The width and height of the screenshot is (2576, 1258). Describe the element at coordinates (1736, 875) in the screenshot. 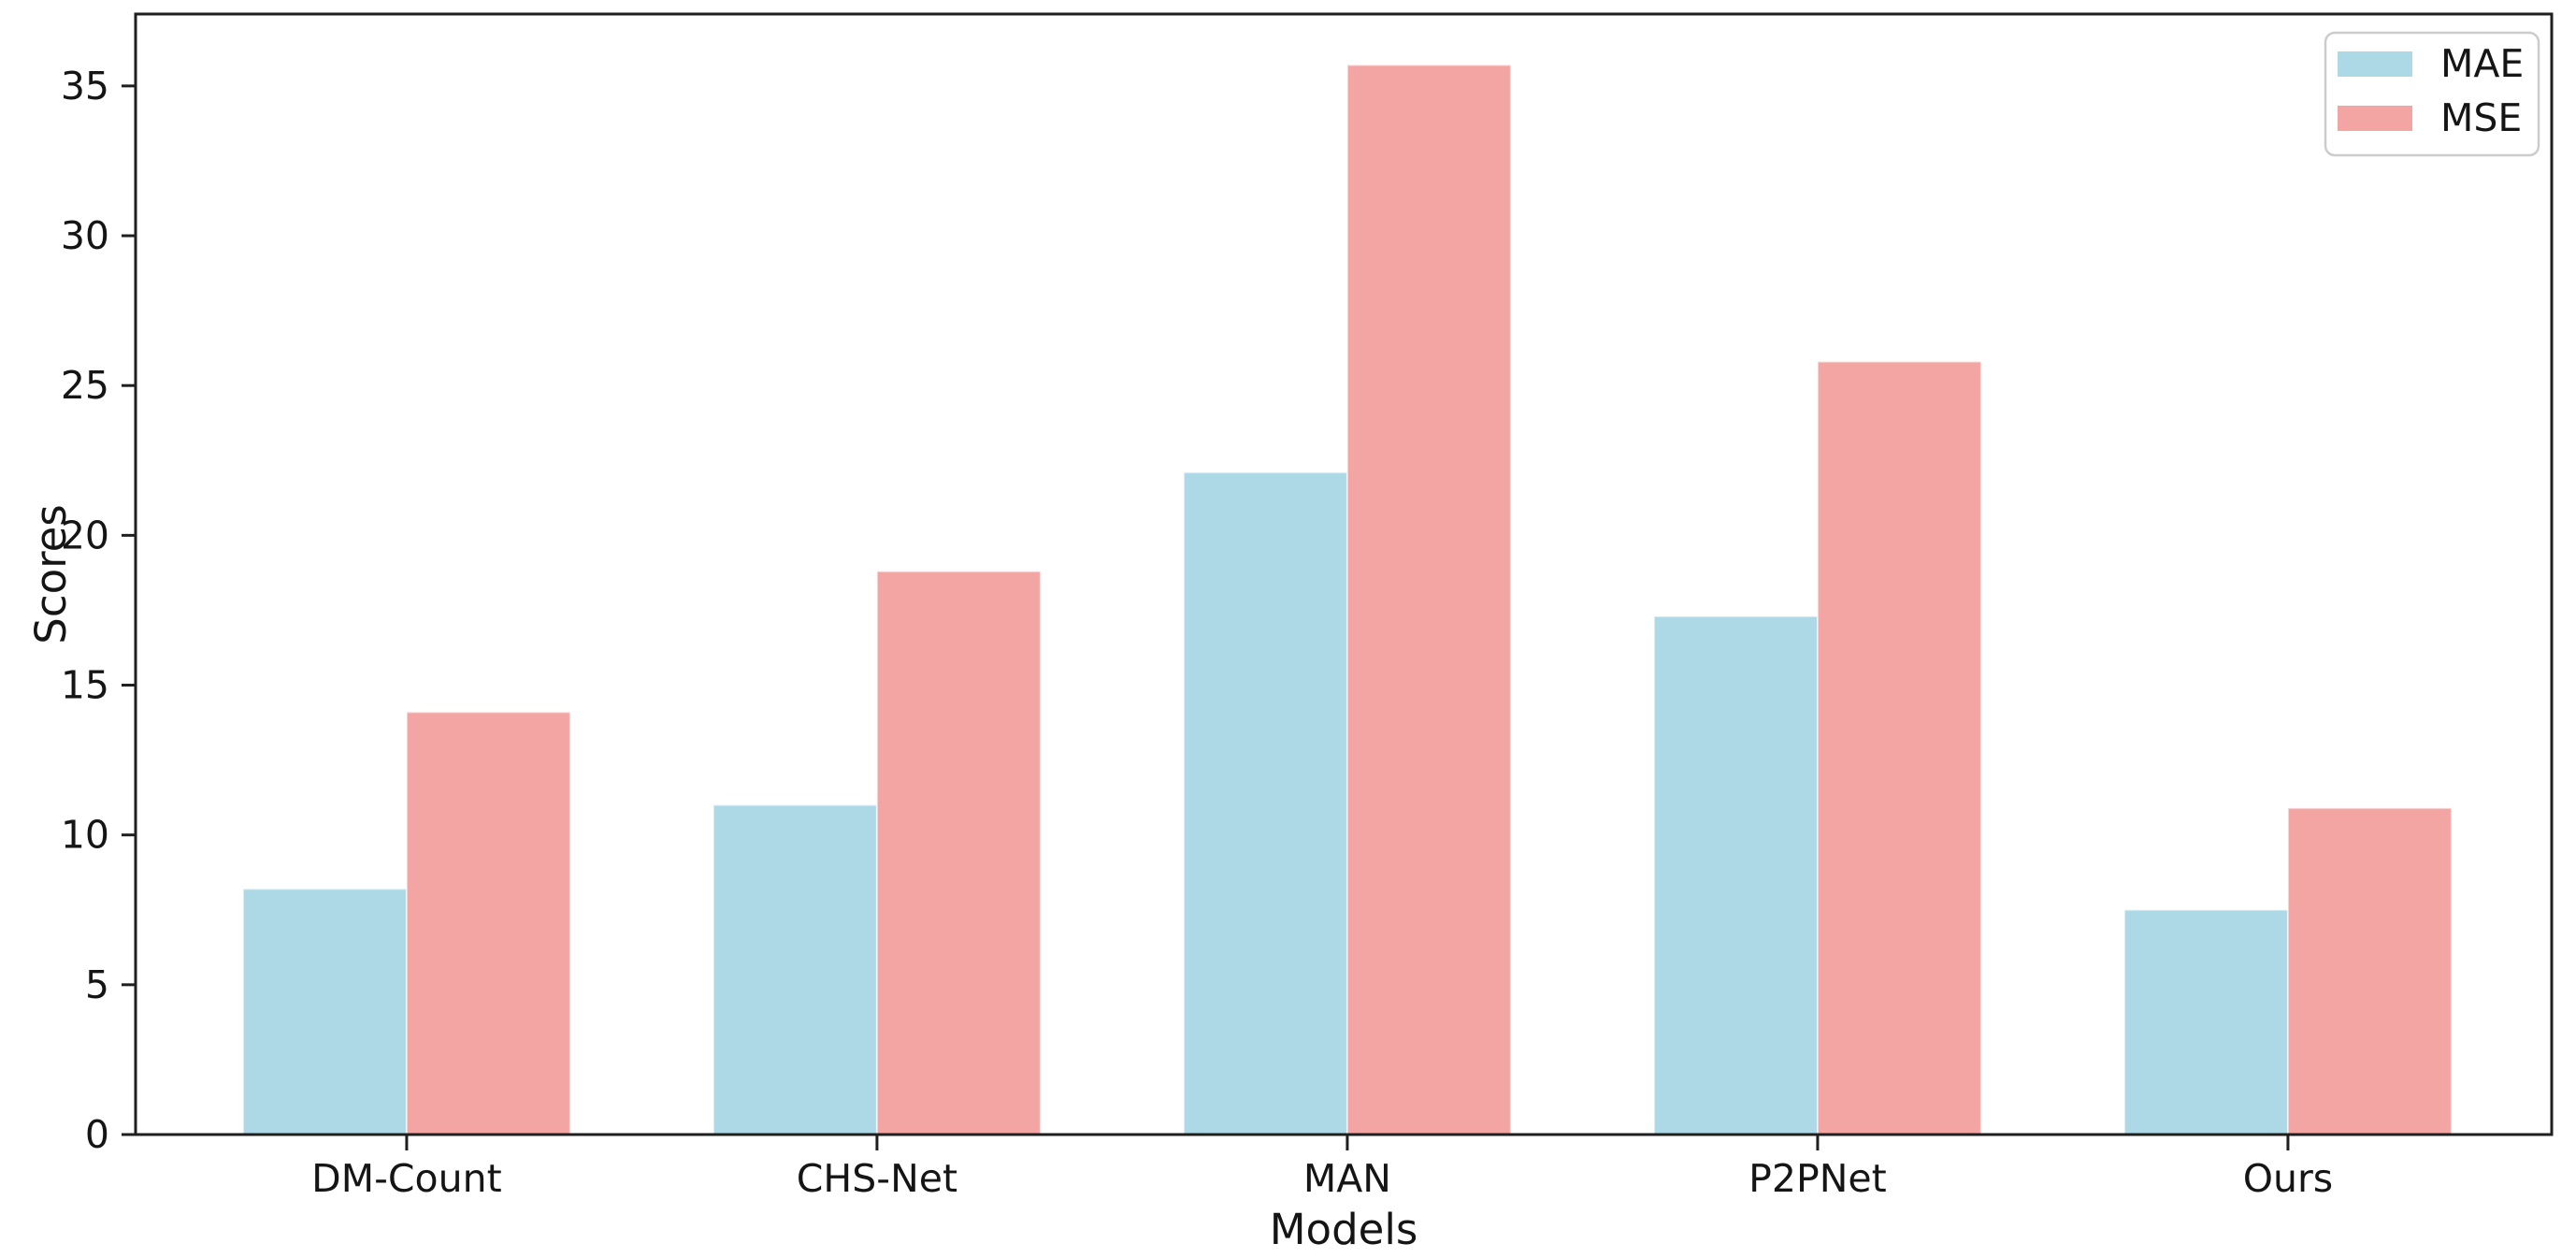

I see `bar-mae-p2pnet` at that location.